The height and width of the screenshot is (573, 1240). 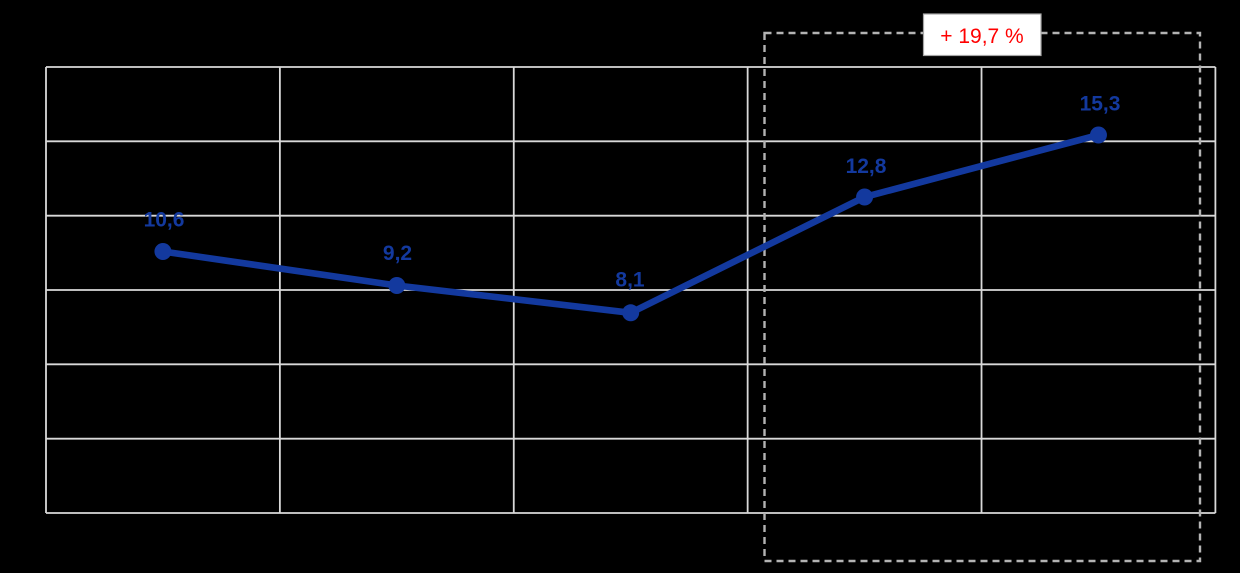 What do you see at coordinates (397, 253) in the screenshot?
I see `svg-text: 9,2` at bounding box center [397, 253].